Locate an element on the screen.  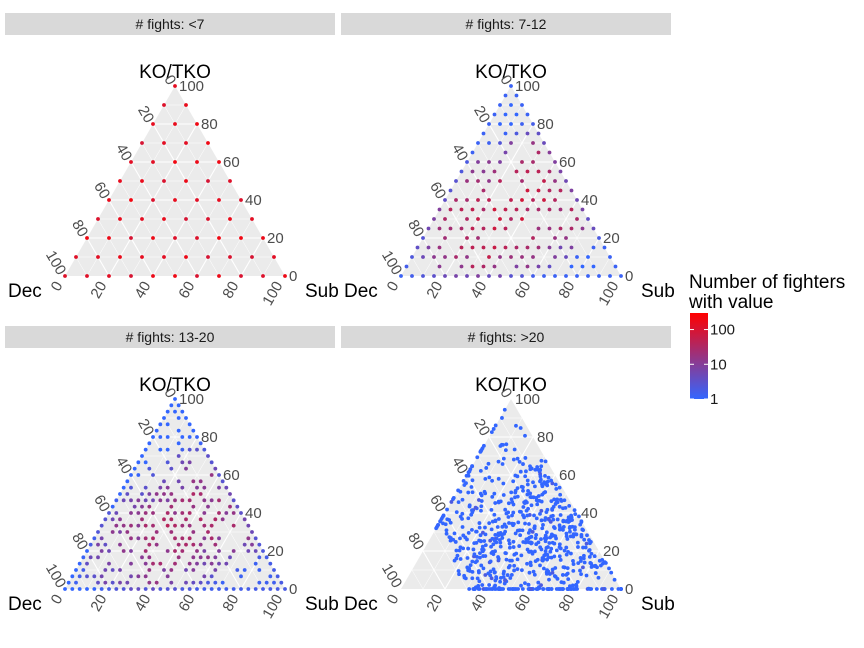
tick-label-left-axis: 100 is located at coordinates (391, 263).